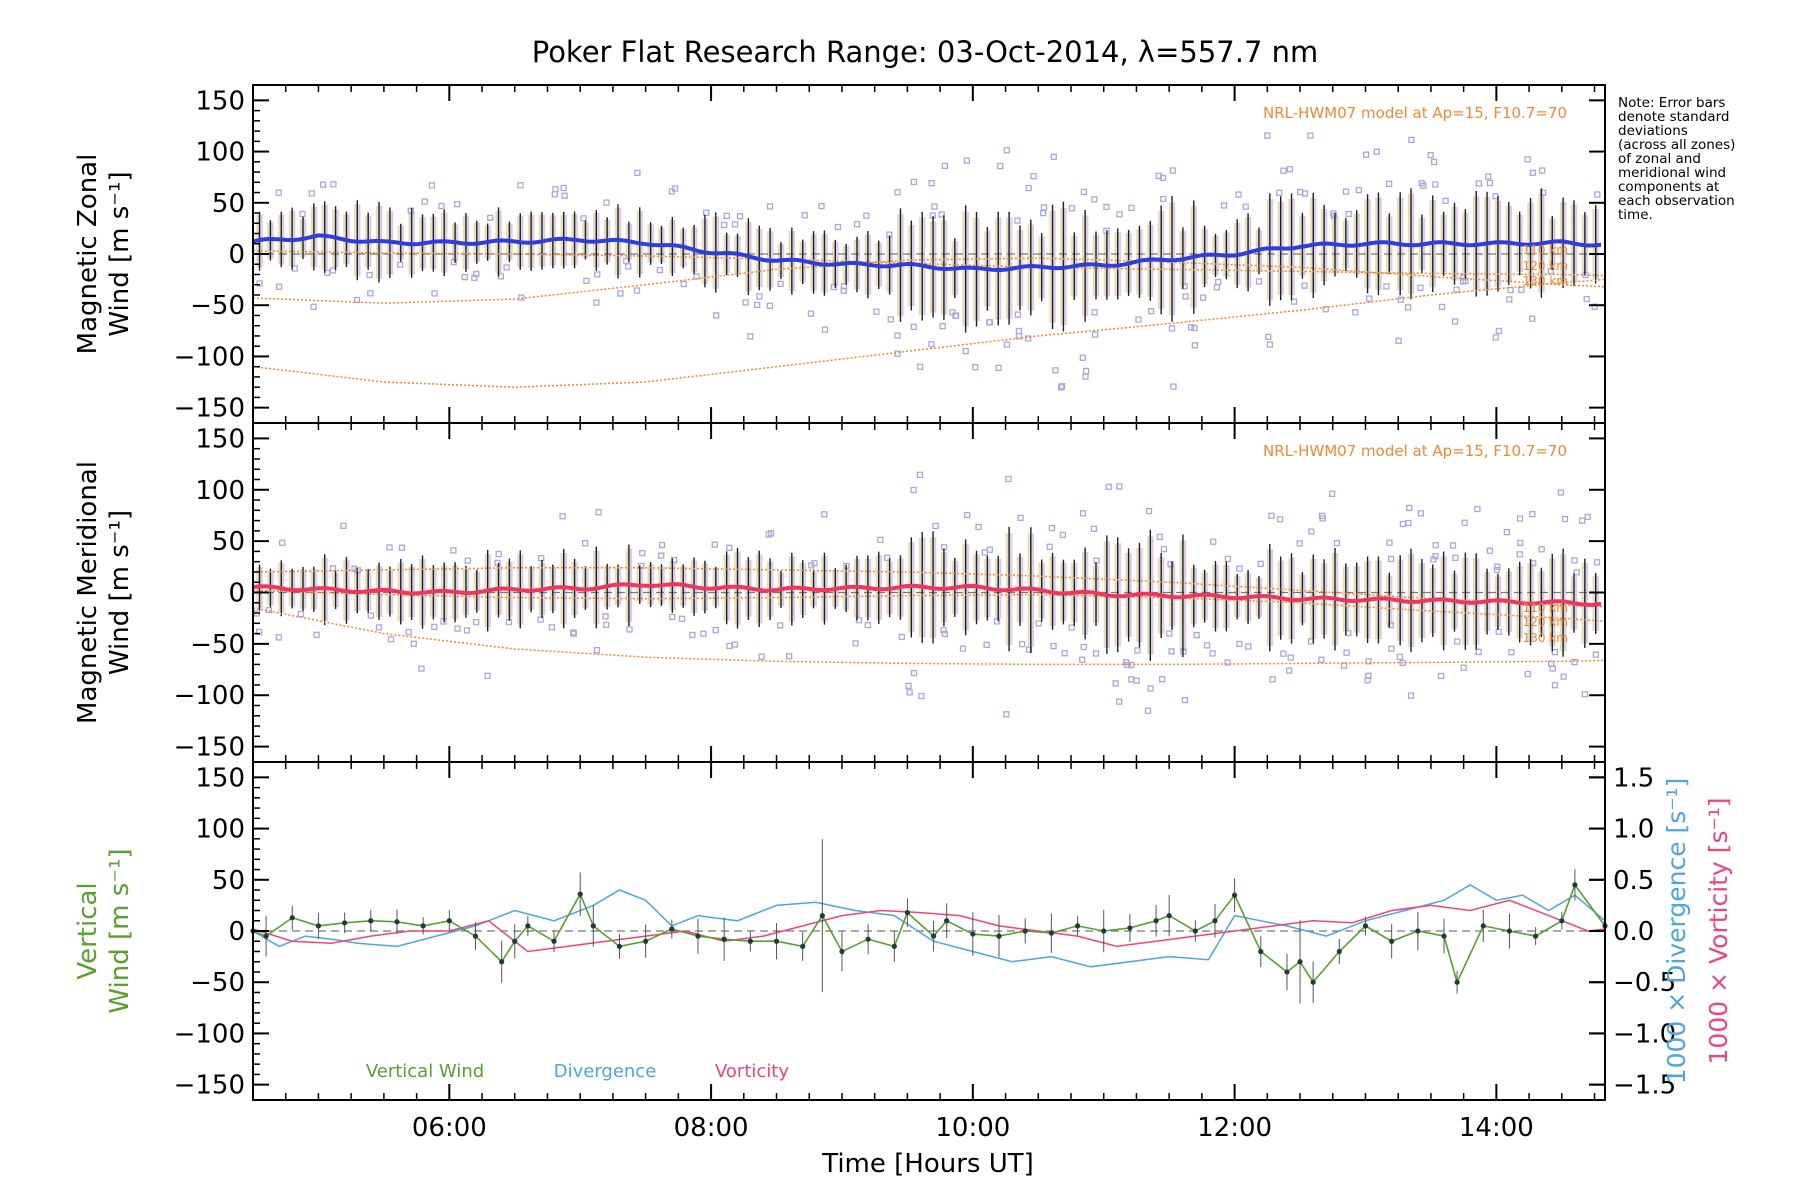  Describe the element at coordinates (1234, 1128) in the screenshot. I see `x-tick-label: 12:00` at that location.